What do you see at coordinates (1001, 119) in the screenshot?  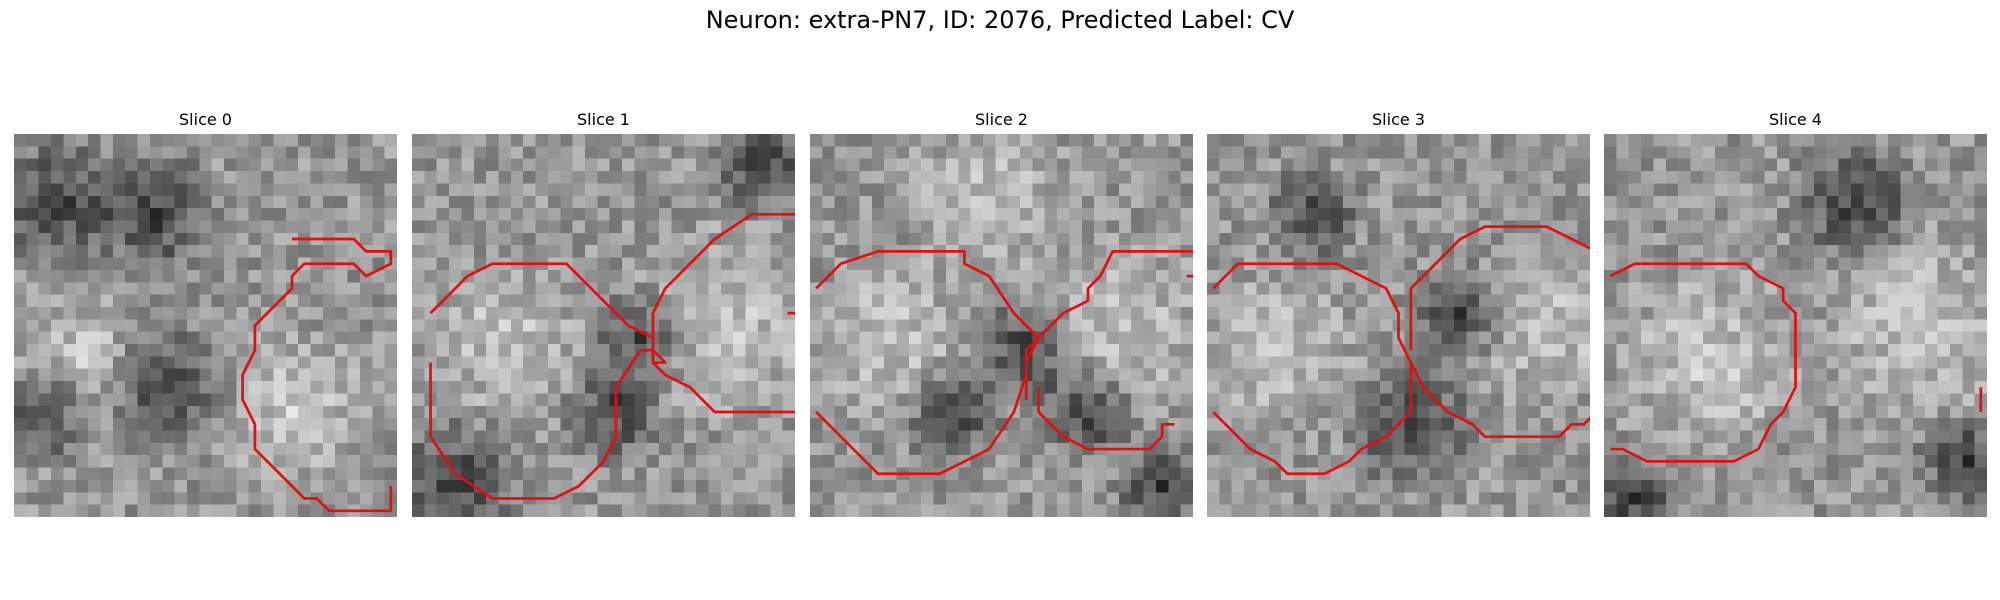 I see `slice-title-2: Slice 2` at bounding box center [1001, 119].